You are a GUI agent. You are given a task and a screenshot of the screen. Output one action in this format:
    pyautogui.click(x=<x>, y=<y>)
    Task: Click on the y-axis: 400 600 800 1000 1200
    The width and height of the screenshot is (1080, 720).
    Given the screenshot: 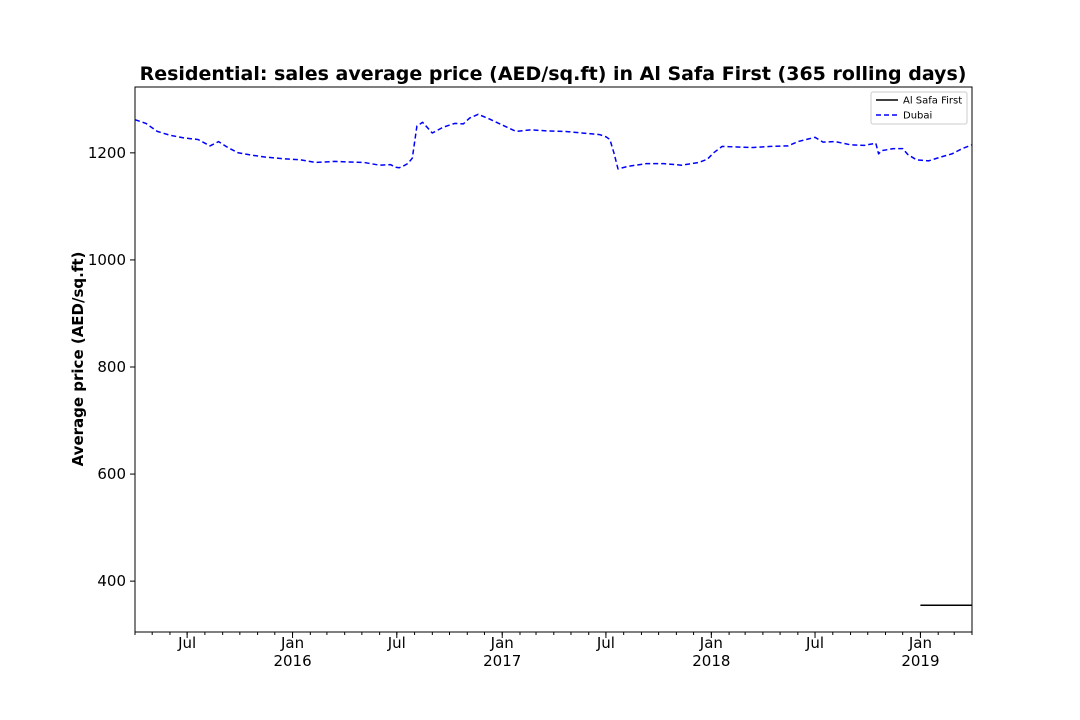 What is the action you would take?
    pyautogui.click(x=111, y=367)
    